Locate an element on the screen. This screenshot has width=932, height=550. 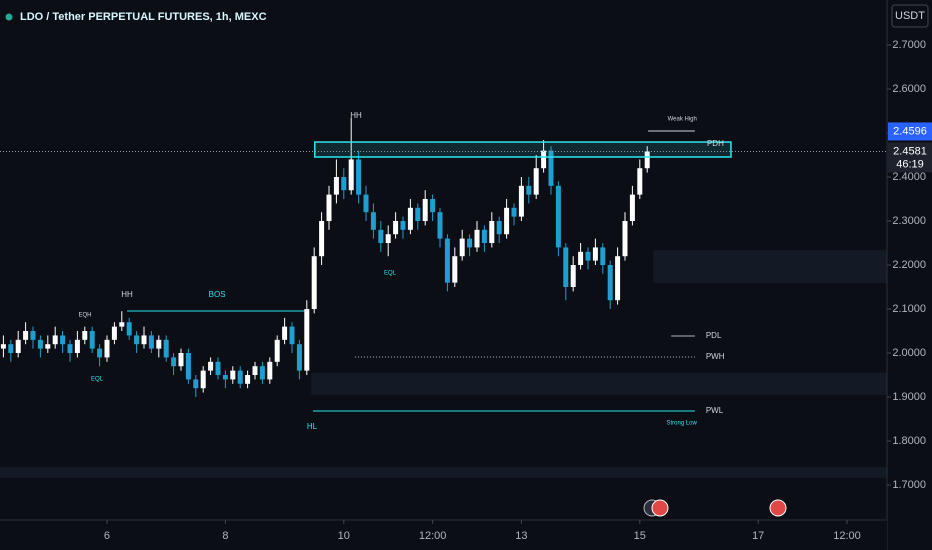
y-tick-label: 2.6000 is located at coordinates (909, 89).